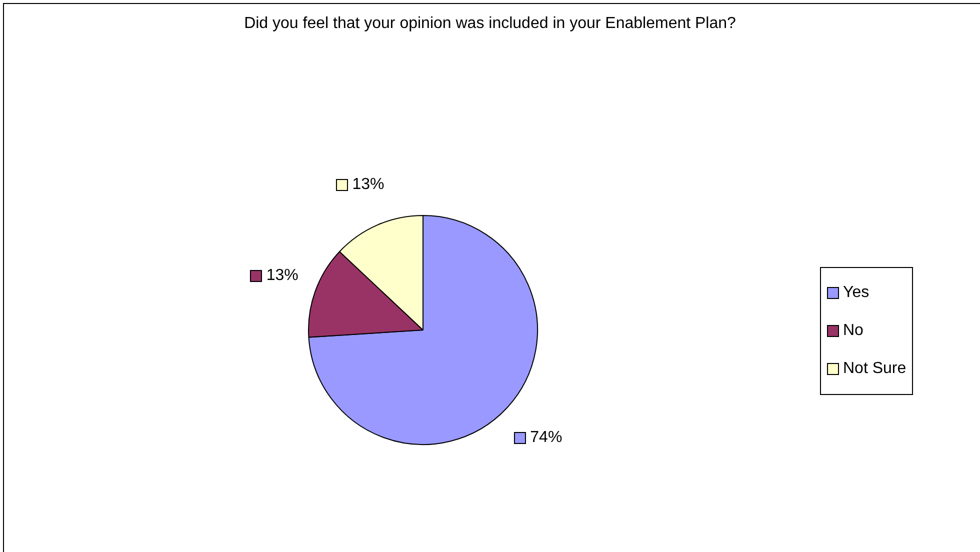 The height and width of the screenshot is (552, 980). I want to click on chart-title: Did you feel that your opinion was included in your Enablement Plan?, so click(490, 24).